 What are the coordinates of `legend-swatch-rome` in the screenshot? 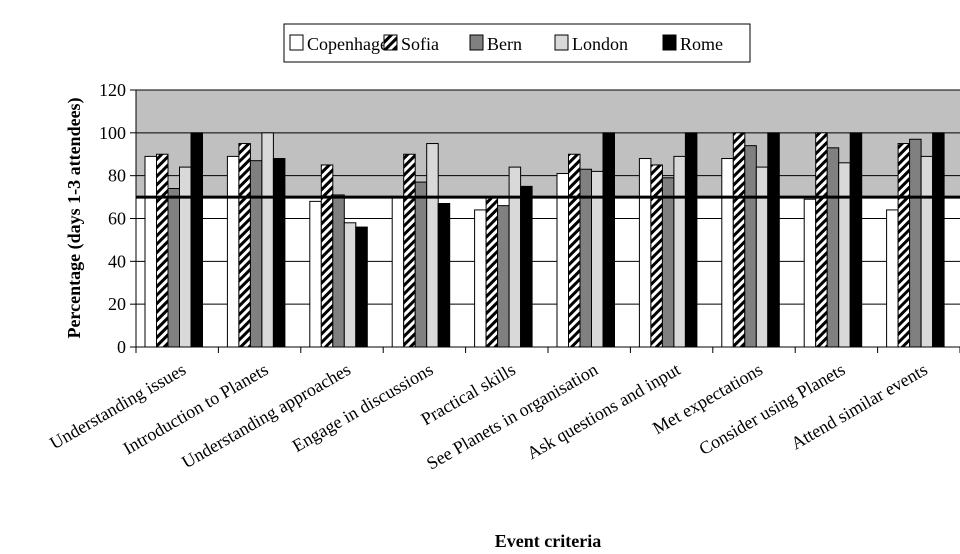 It's located at (669, 42).